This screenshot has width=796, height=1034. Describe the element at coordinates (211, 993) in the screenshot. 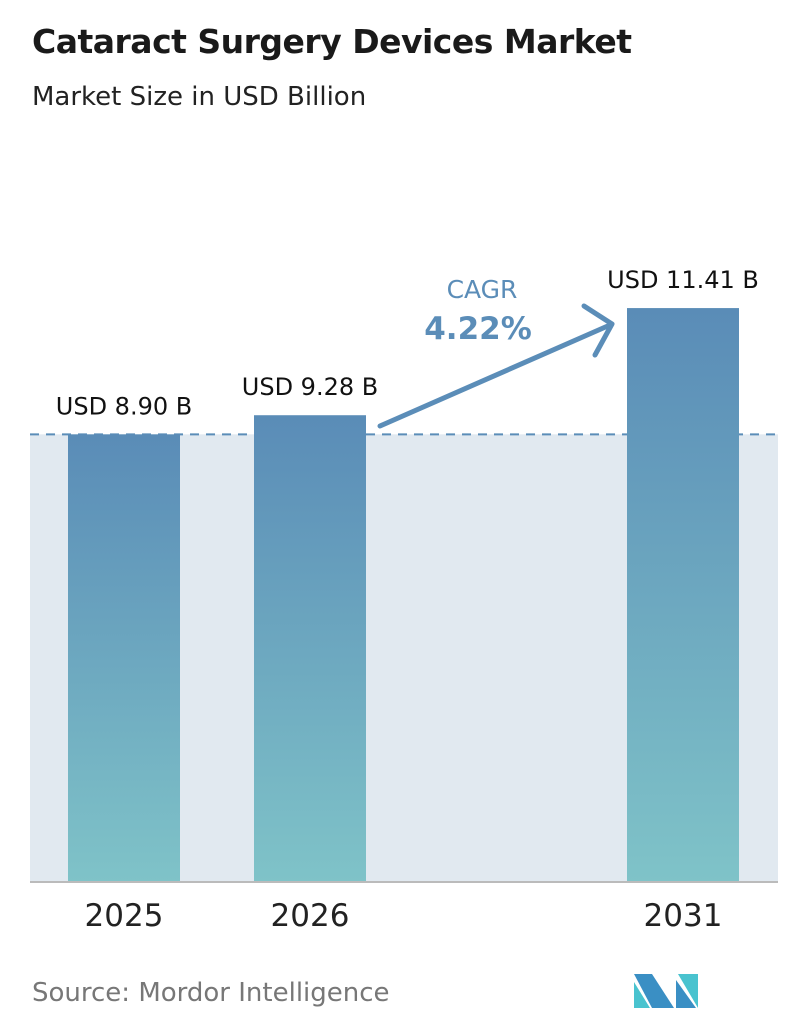

I see `source-text: Source: Mordor Intelligence` at that location.